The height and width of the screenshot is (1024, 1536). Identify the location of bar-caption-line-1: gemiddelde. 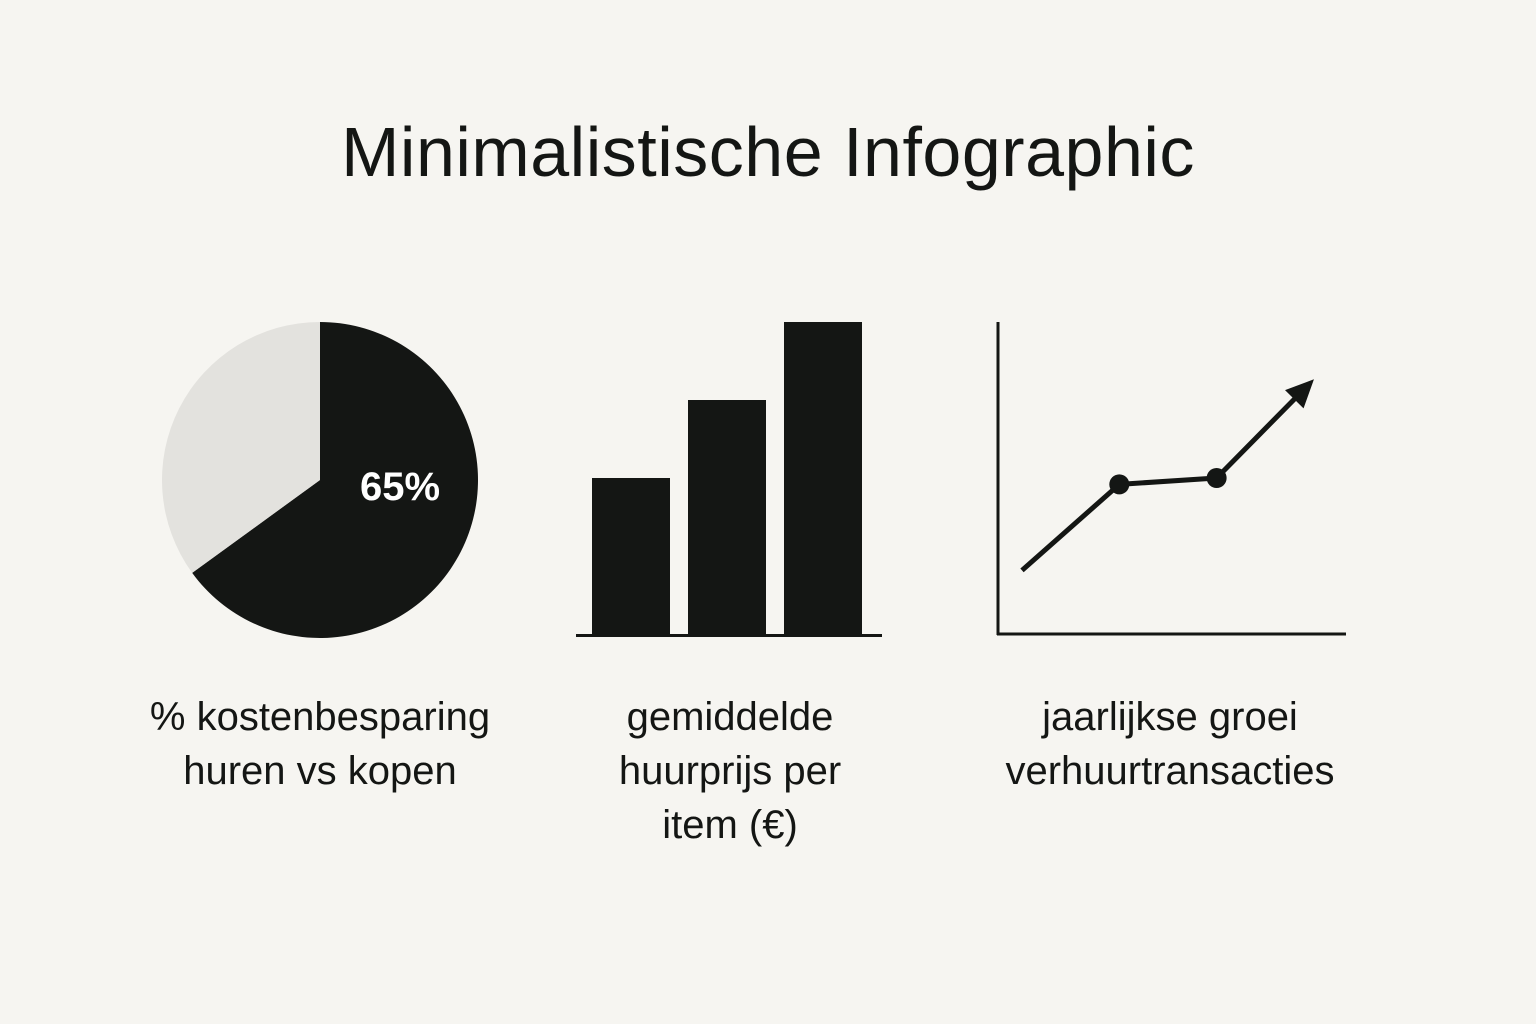
(730, 717).